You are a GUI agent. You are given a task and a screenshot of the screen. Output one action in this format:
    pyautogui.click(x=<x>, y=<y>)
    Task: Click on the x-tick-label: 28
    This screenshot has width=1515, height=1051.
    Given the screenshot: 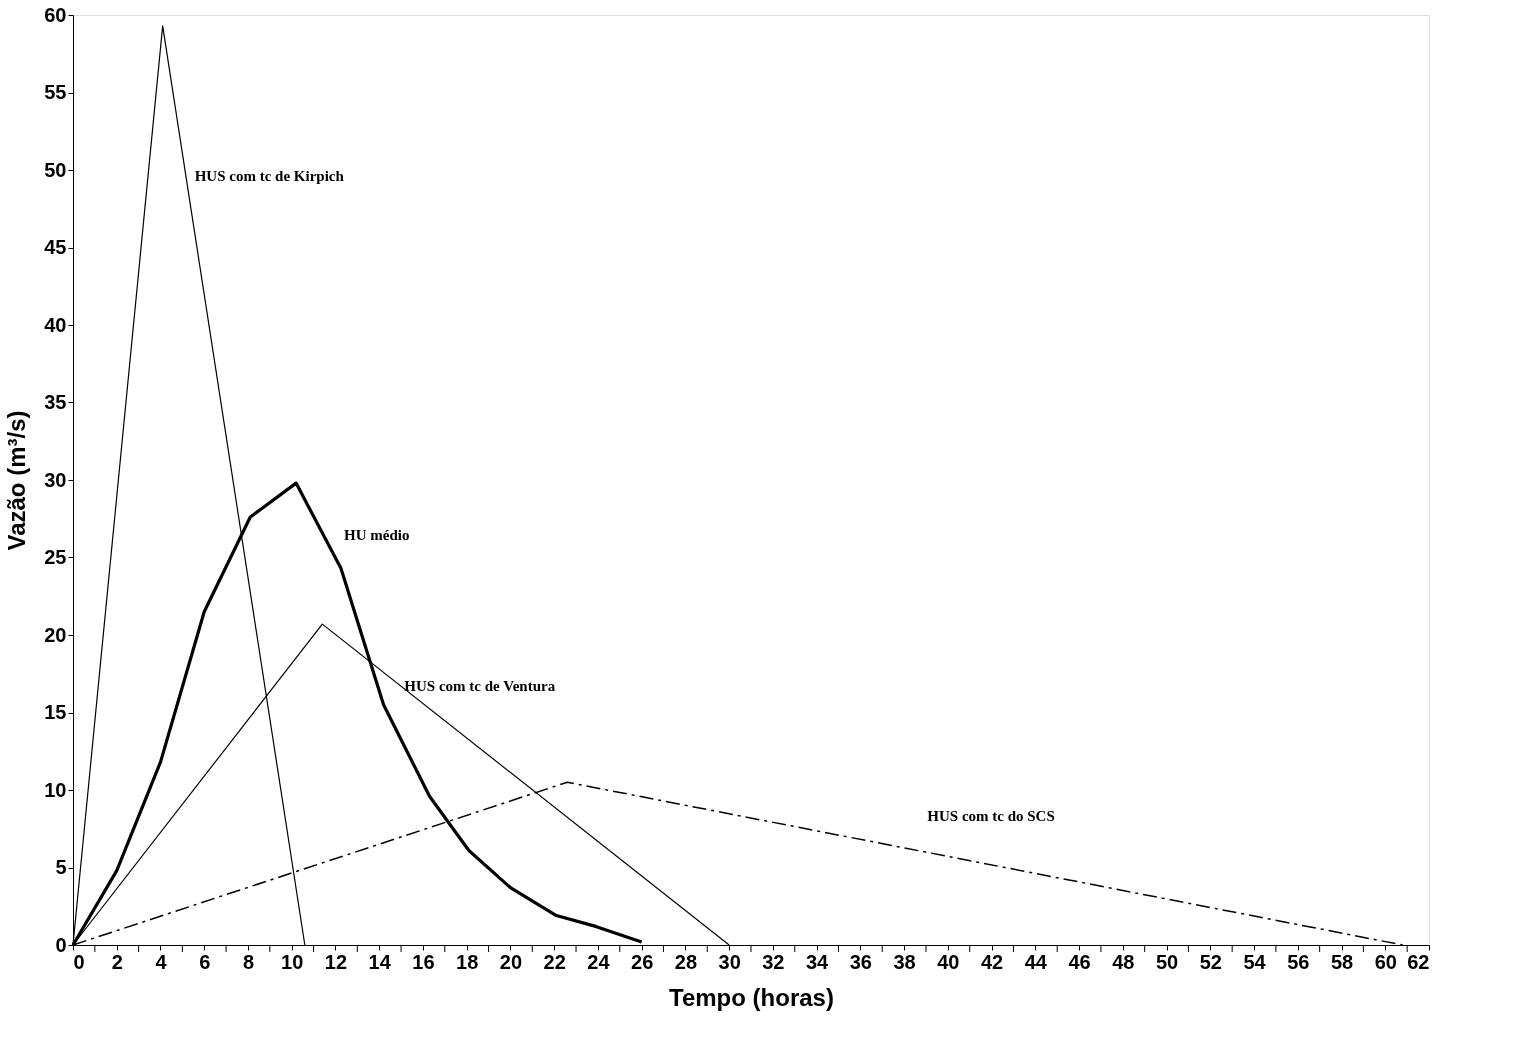 What is the action you would take?
    pyautogui.click(x=686, y=961)
    